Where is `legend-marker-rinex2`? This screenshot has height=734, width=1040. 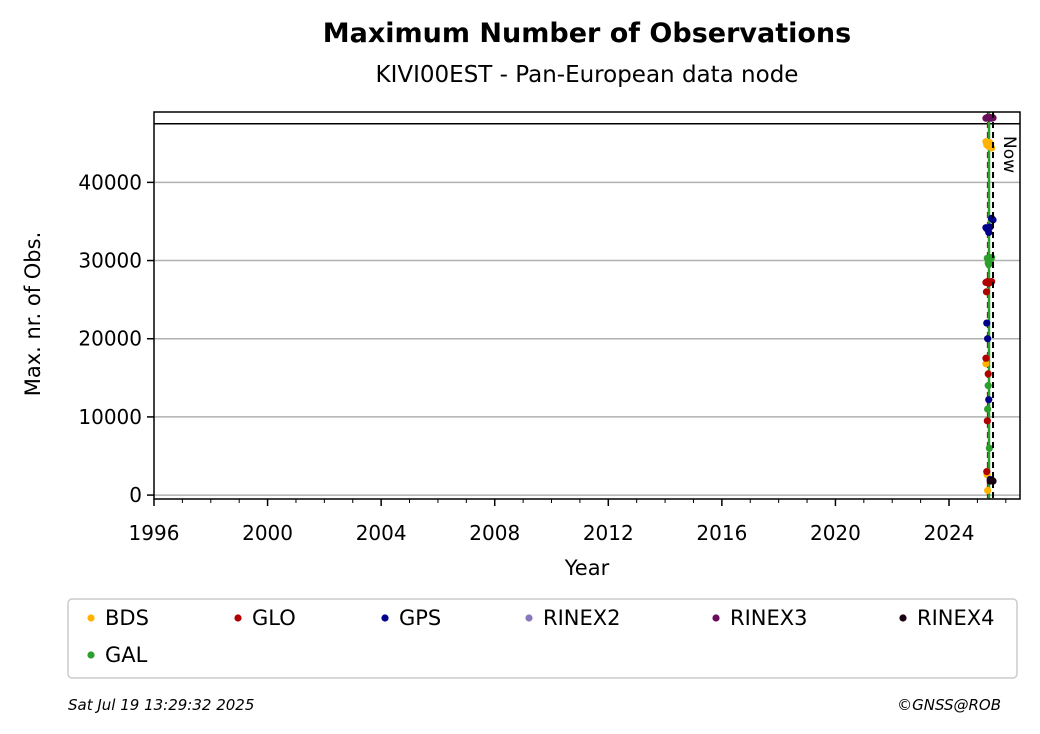 legend-marker-rinex2 is located at coordinates (529, 618).